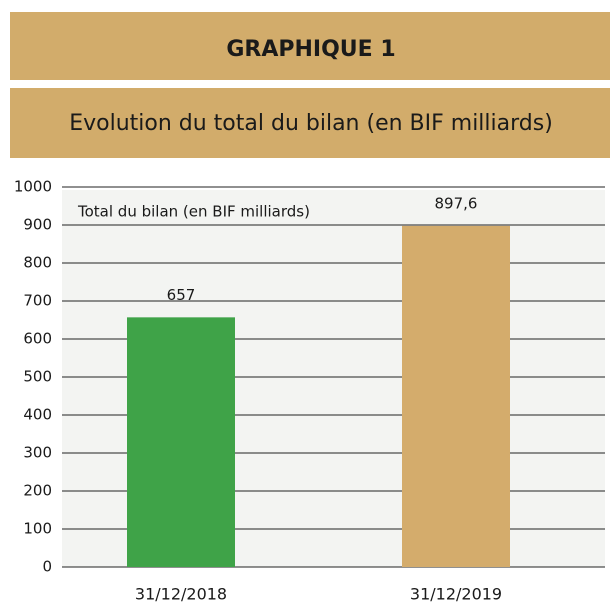  Describe the element at coordinates (310, 49) in the screenshot. I see `chart-title: GRAPHIQUE 1` at that location.